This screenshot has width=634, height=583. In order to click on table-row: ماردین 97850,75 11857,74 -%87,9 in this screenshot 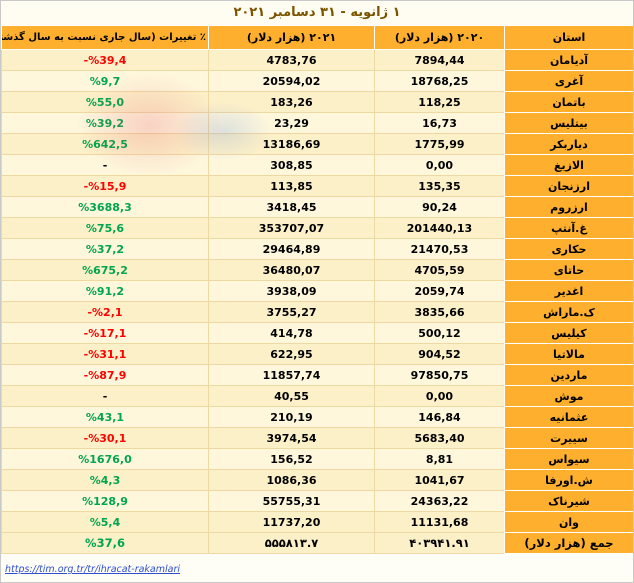, I will do `click(317, 375)`.